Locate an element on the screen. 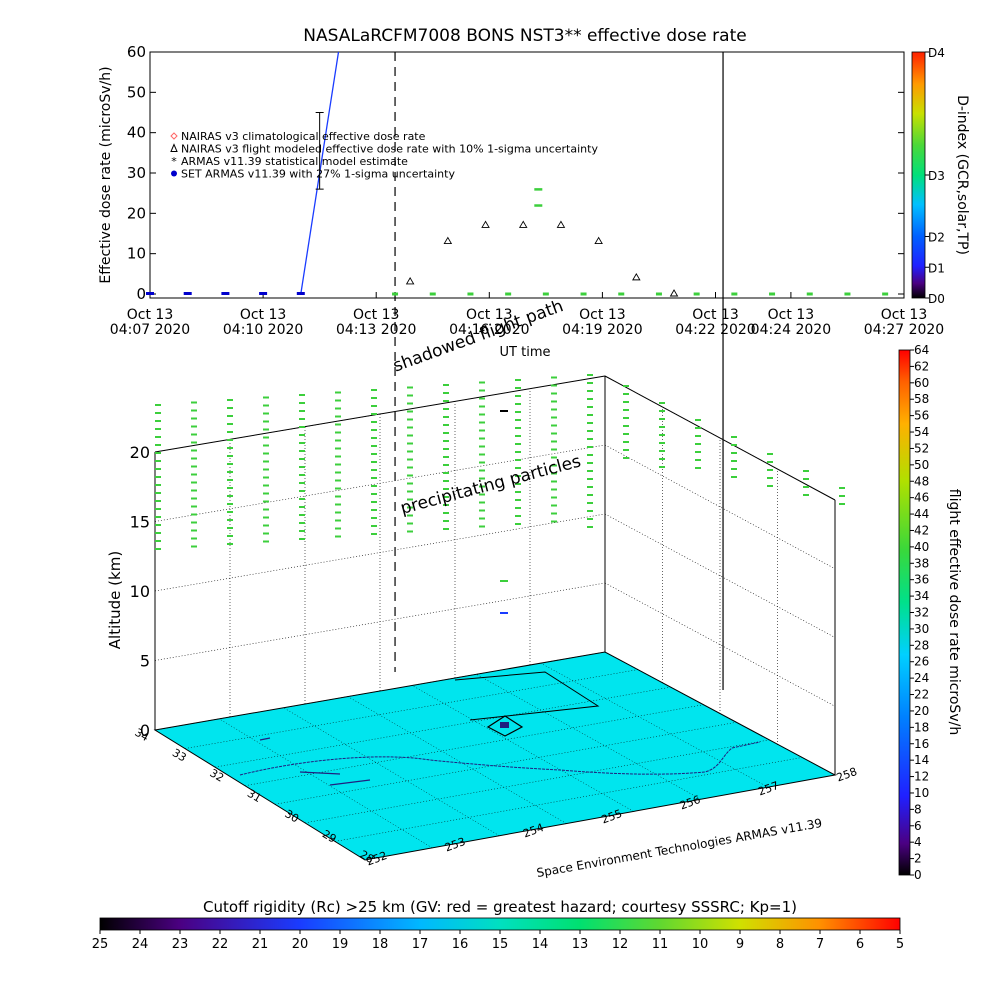  flight-dose-tick-label: 42 is located at coordinates (921, 530).